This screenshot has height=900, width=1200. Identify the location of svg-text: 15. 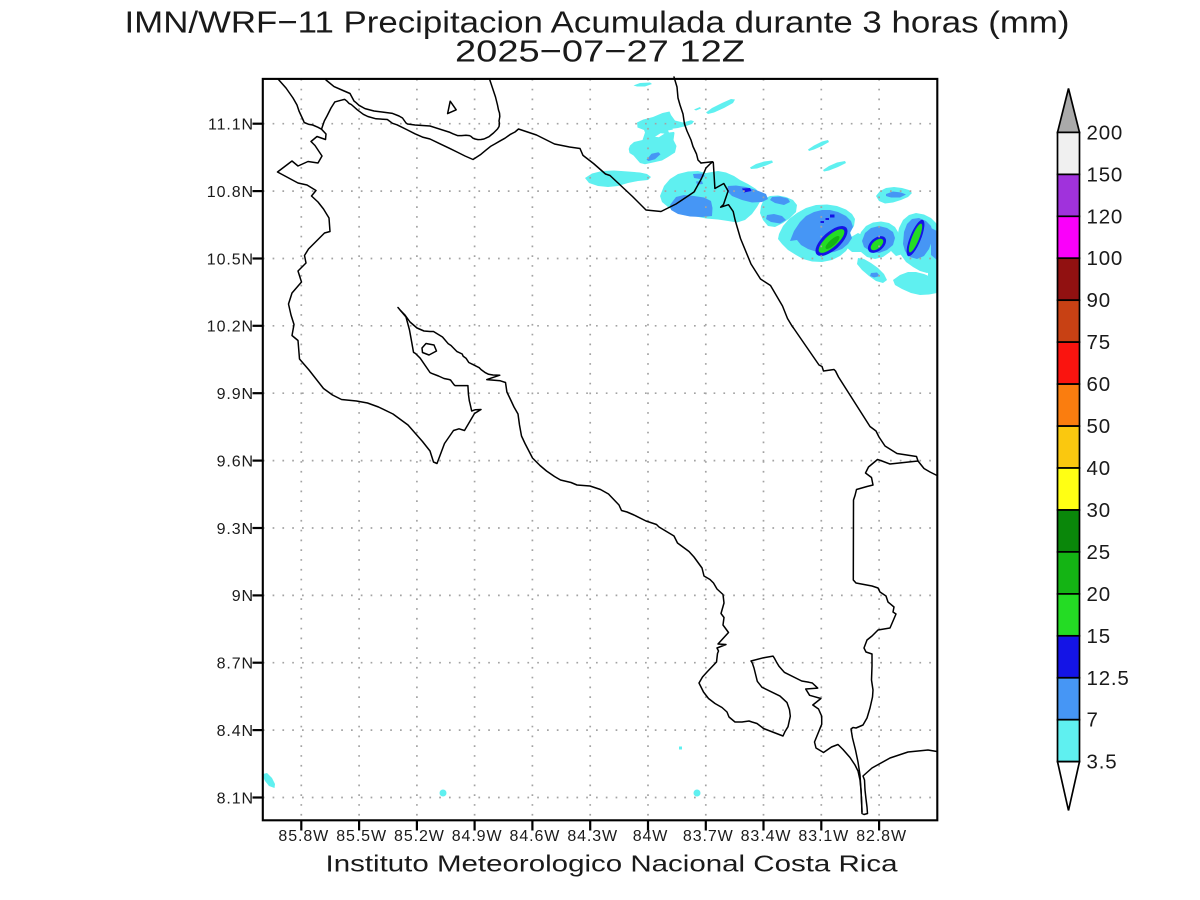
(1099, 636).